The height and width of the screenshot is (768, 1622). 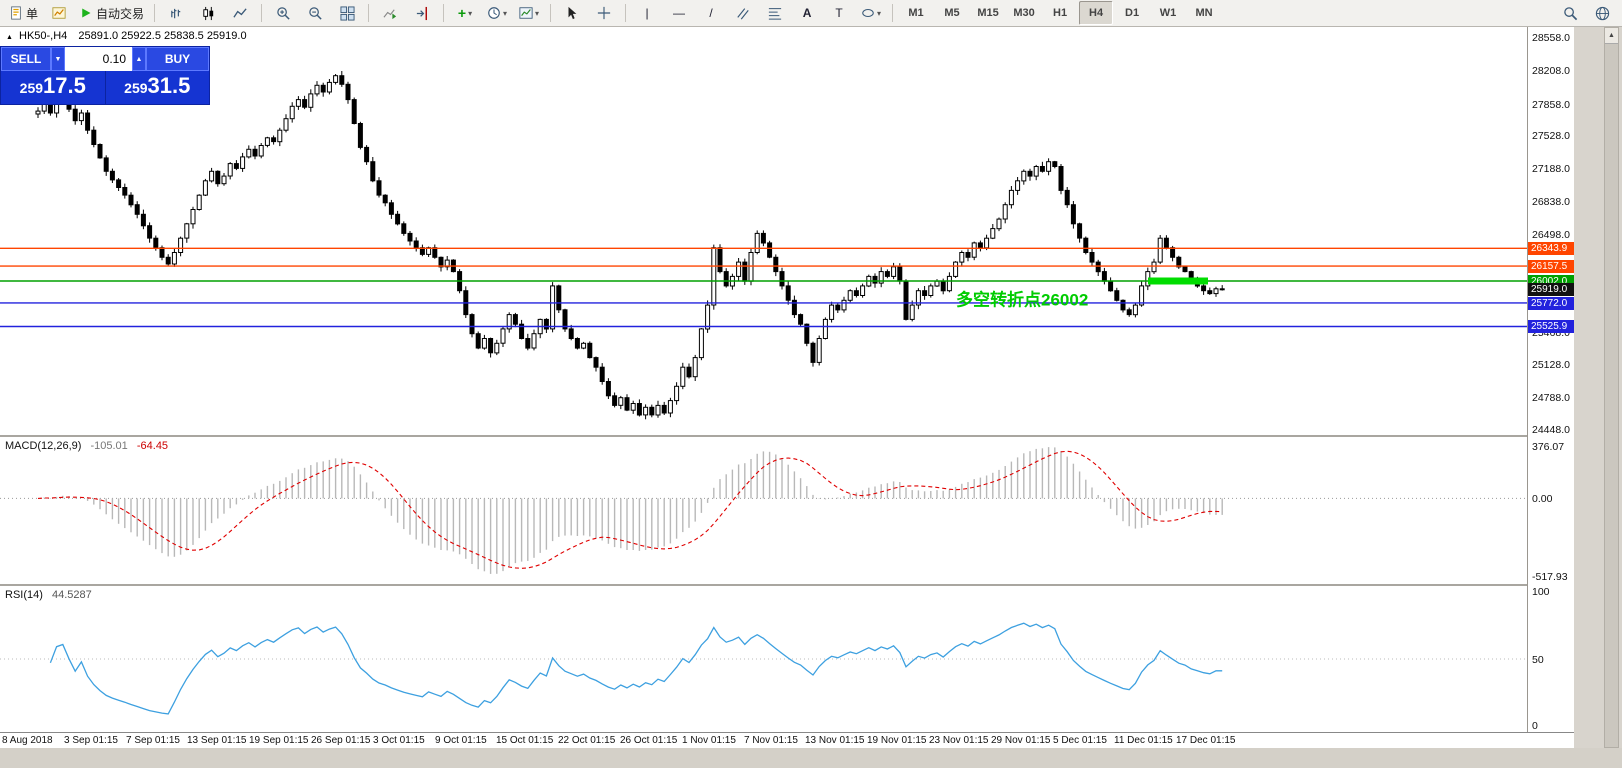 What do you see at coordinates (26, 59) in the screenshot?
I see `sell-button: SELL` at bounding box center [26, 59].